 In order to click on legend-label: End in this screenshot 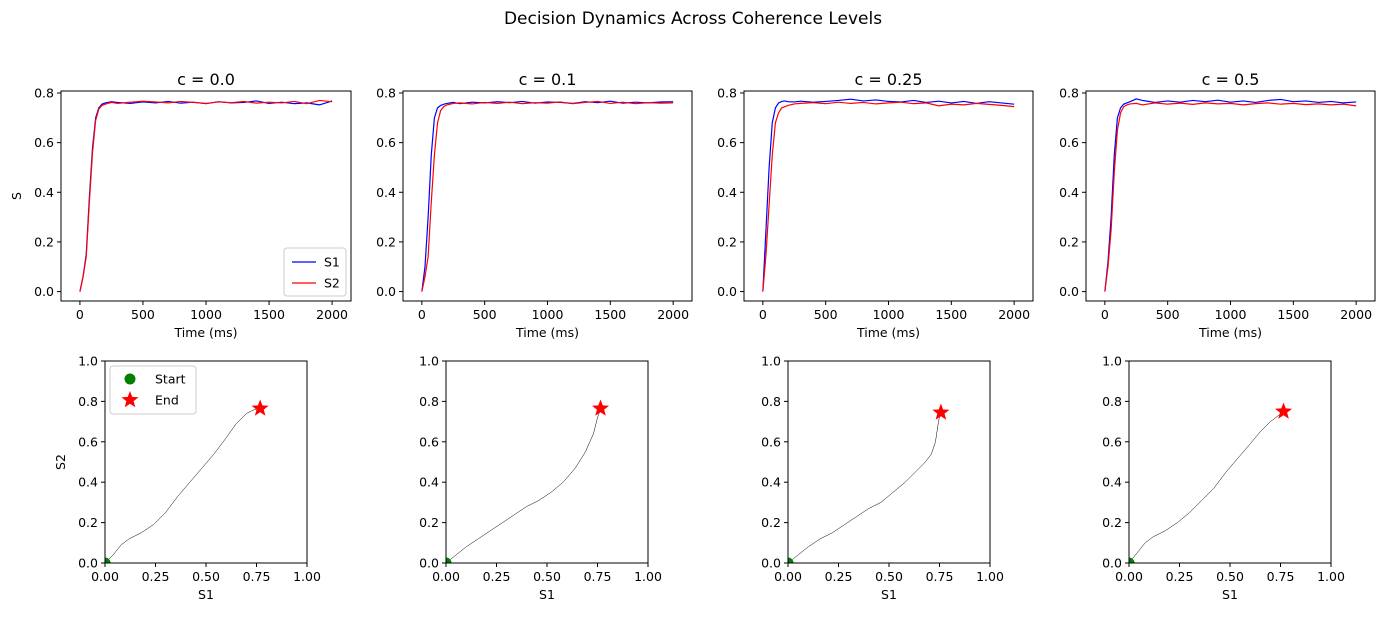, I will do `click(167, 400)`.